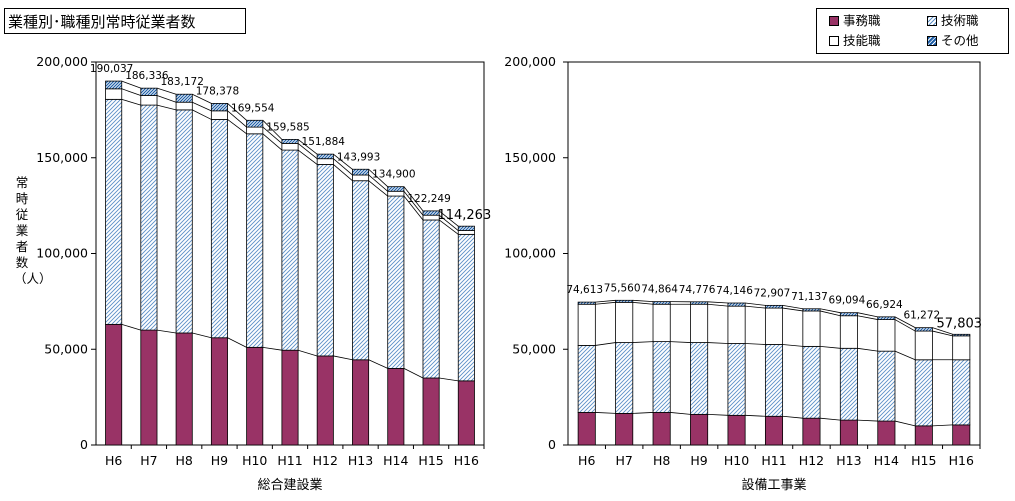 The image size is (1015, 501). Describe the element at coordinates (325, 460) in the screenshot. I see `x-tick-label: H12` at that location.